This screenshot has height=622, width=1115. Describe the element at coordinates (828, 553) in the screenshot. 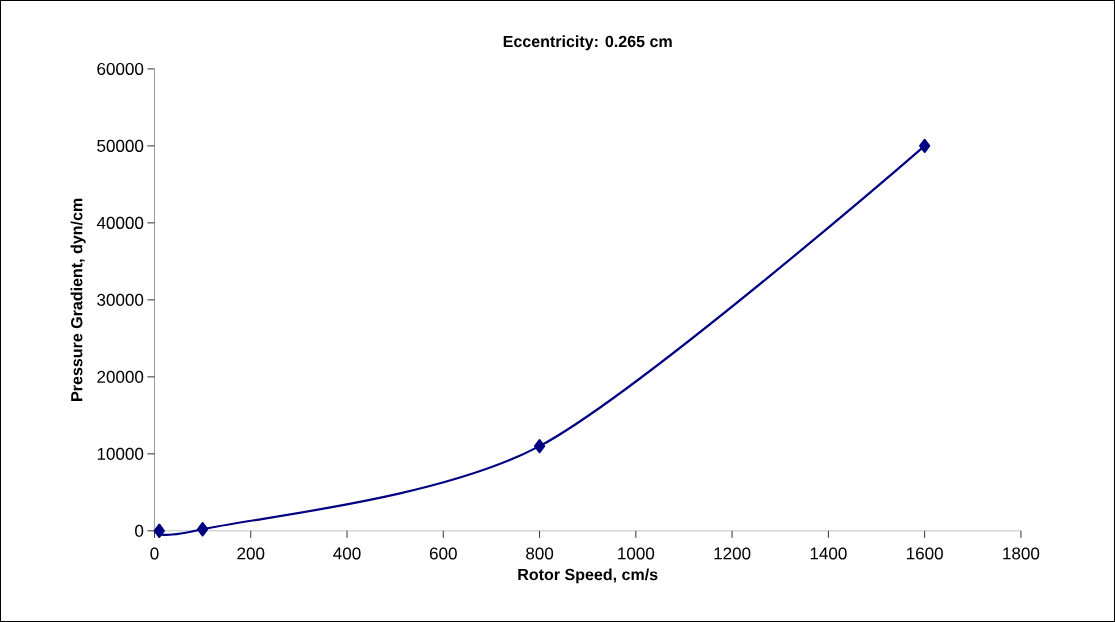

I see `x-tick-label: 1400` at that location.